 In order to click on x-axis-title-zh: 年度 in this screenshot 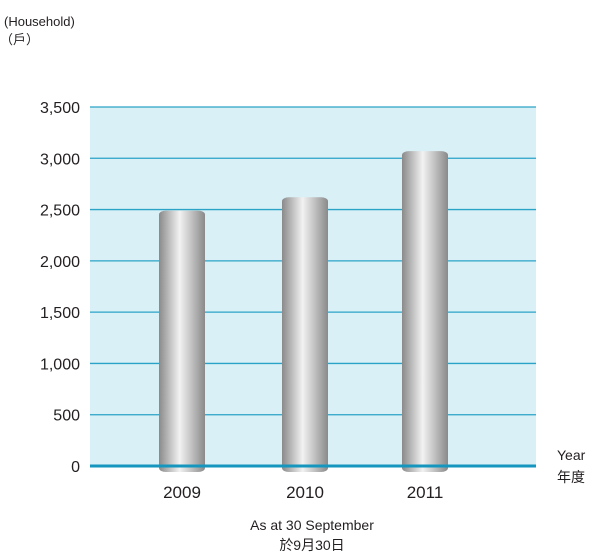, I will do `click(571, 477)`.